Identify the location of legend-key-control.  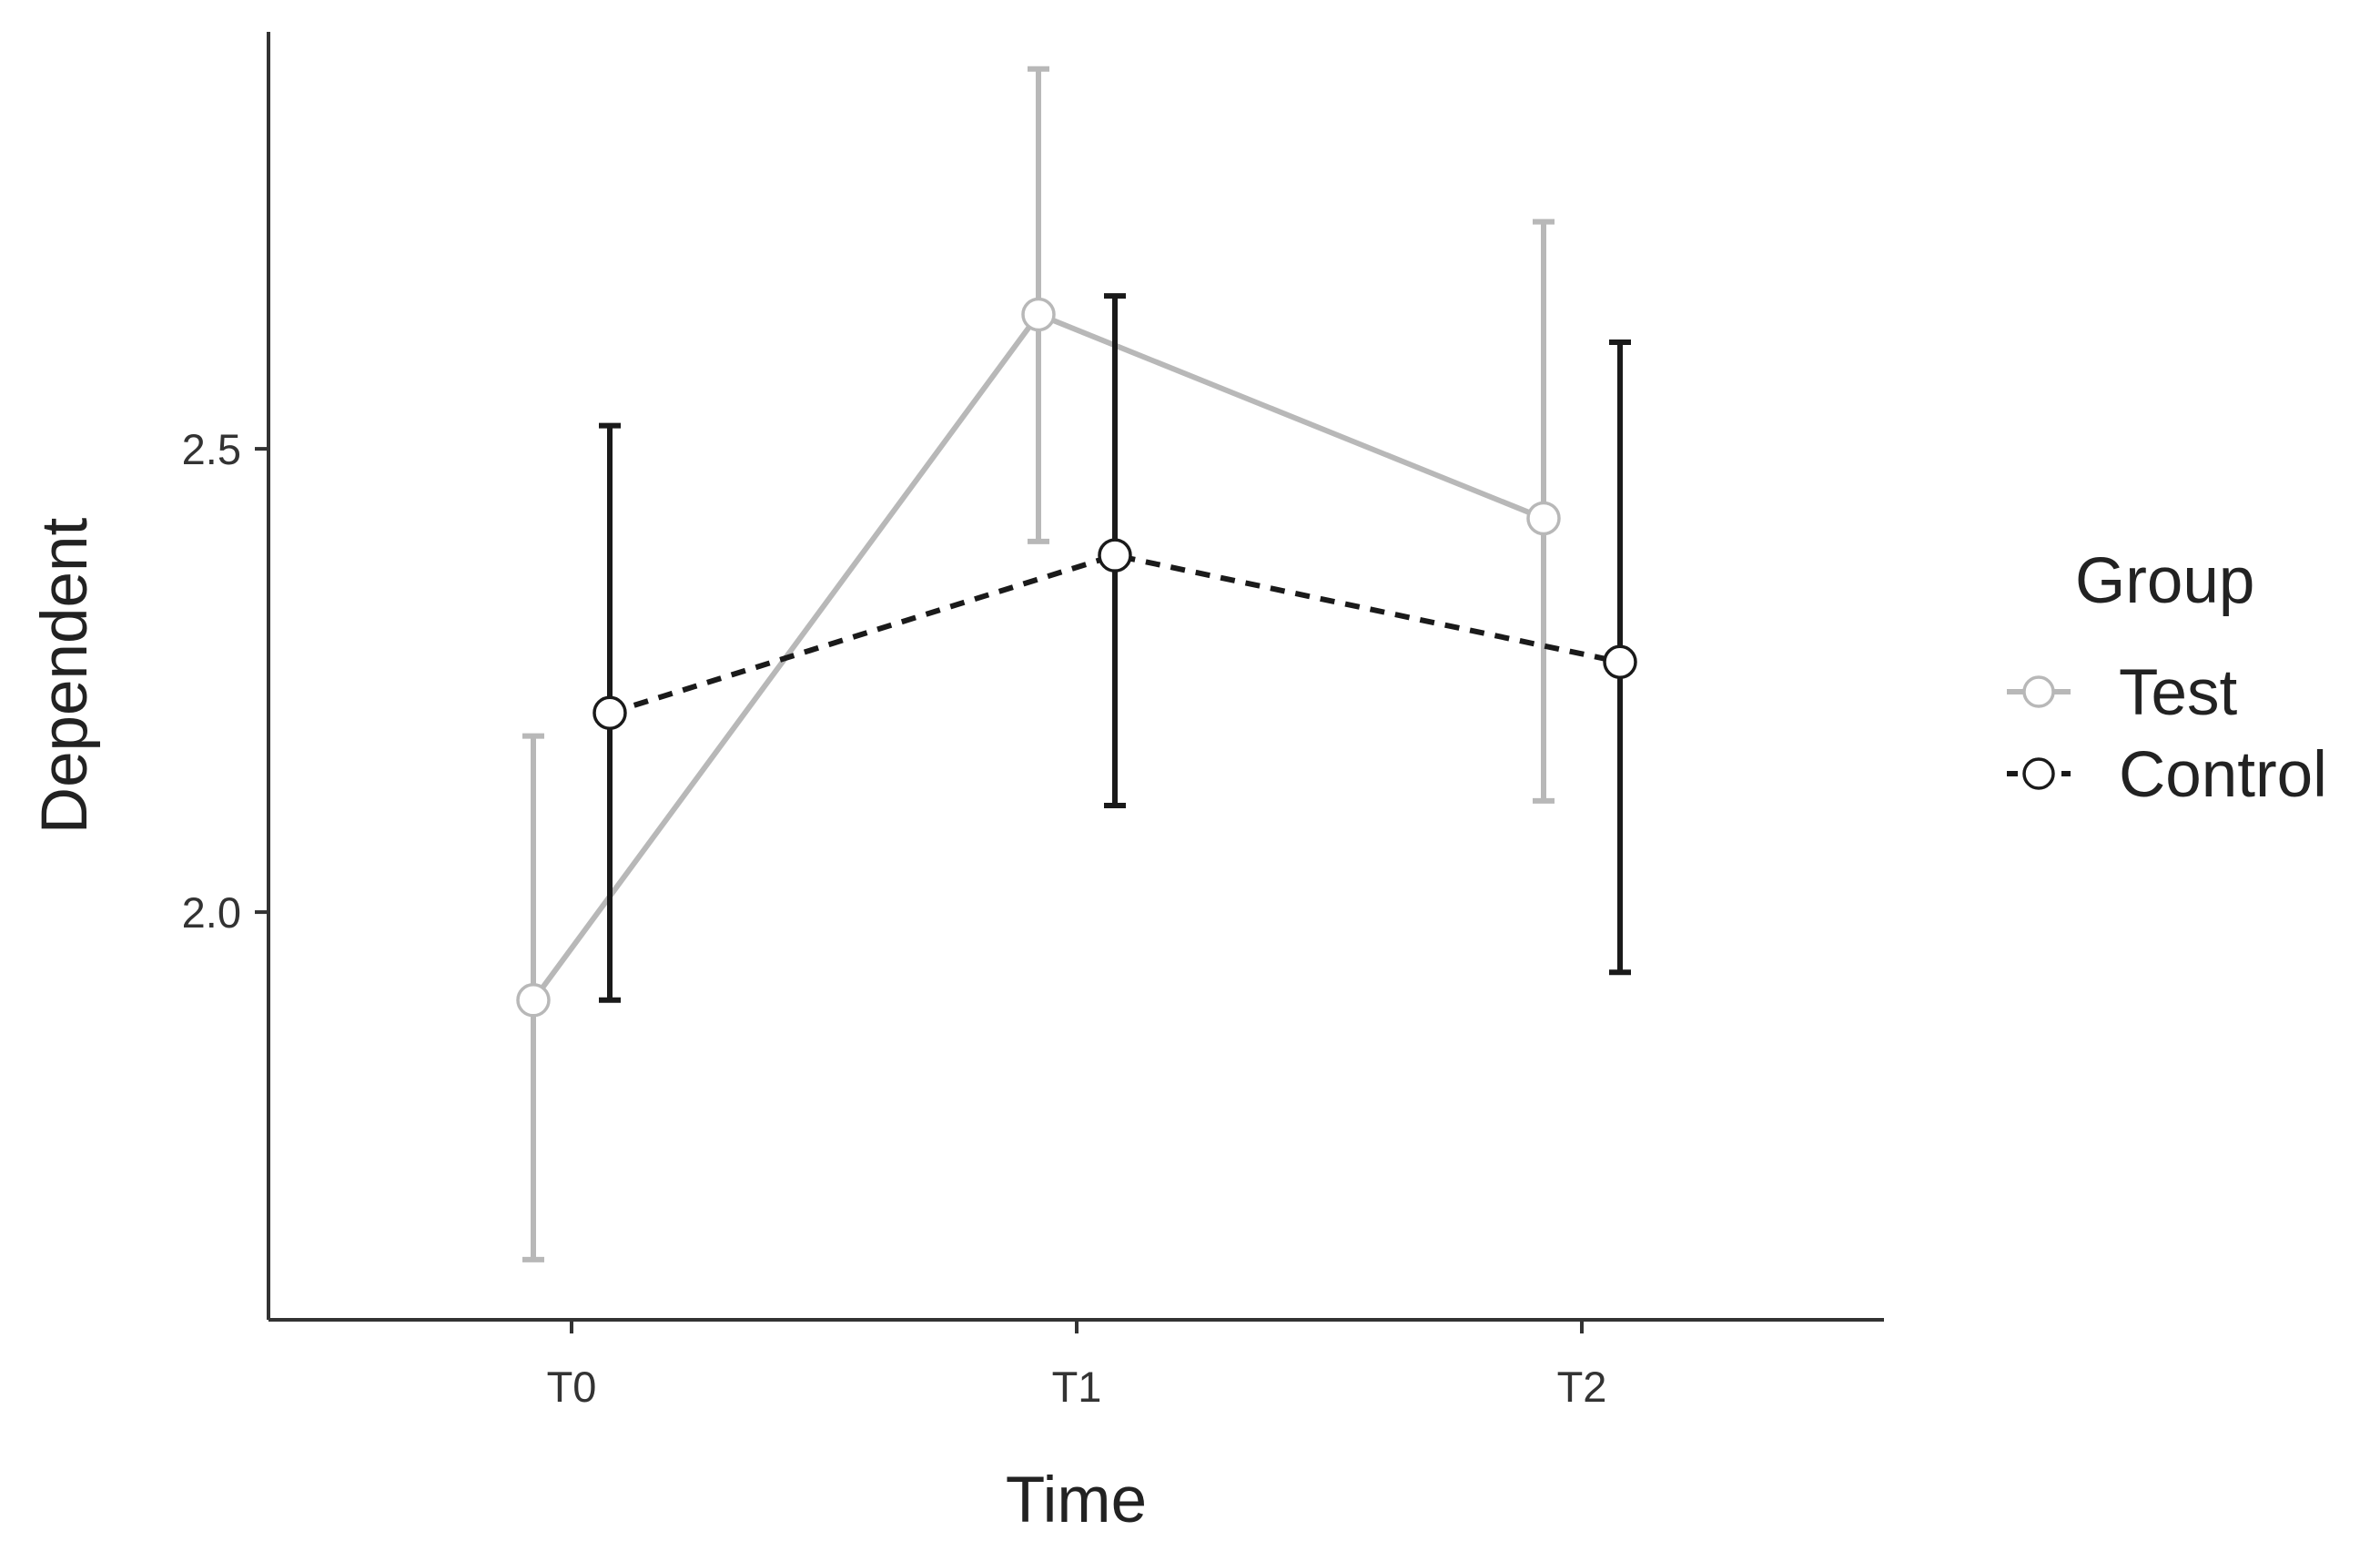
(2039, 773).